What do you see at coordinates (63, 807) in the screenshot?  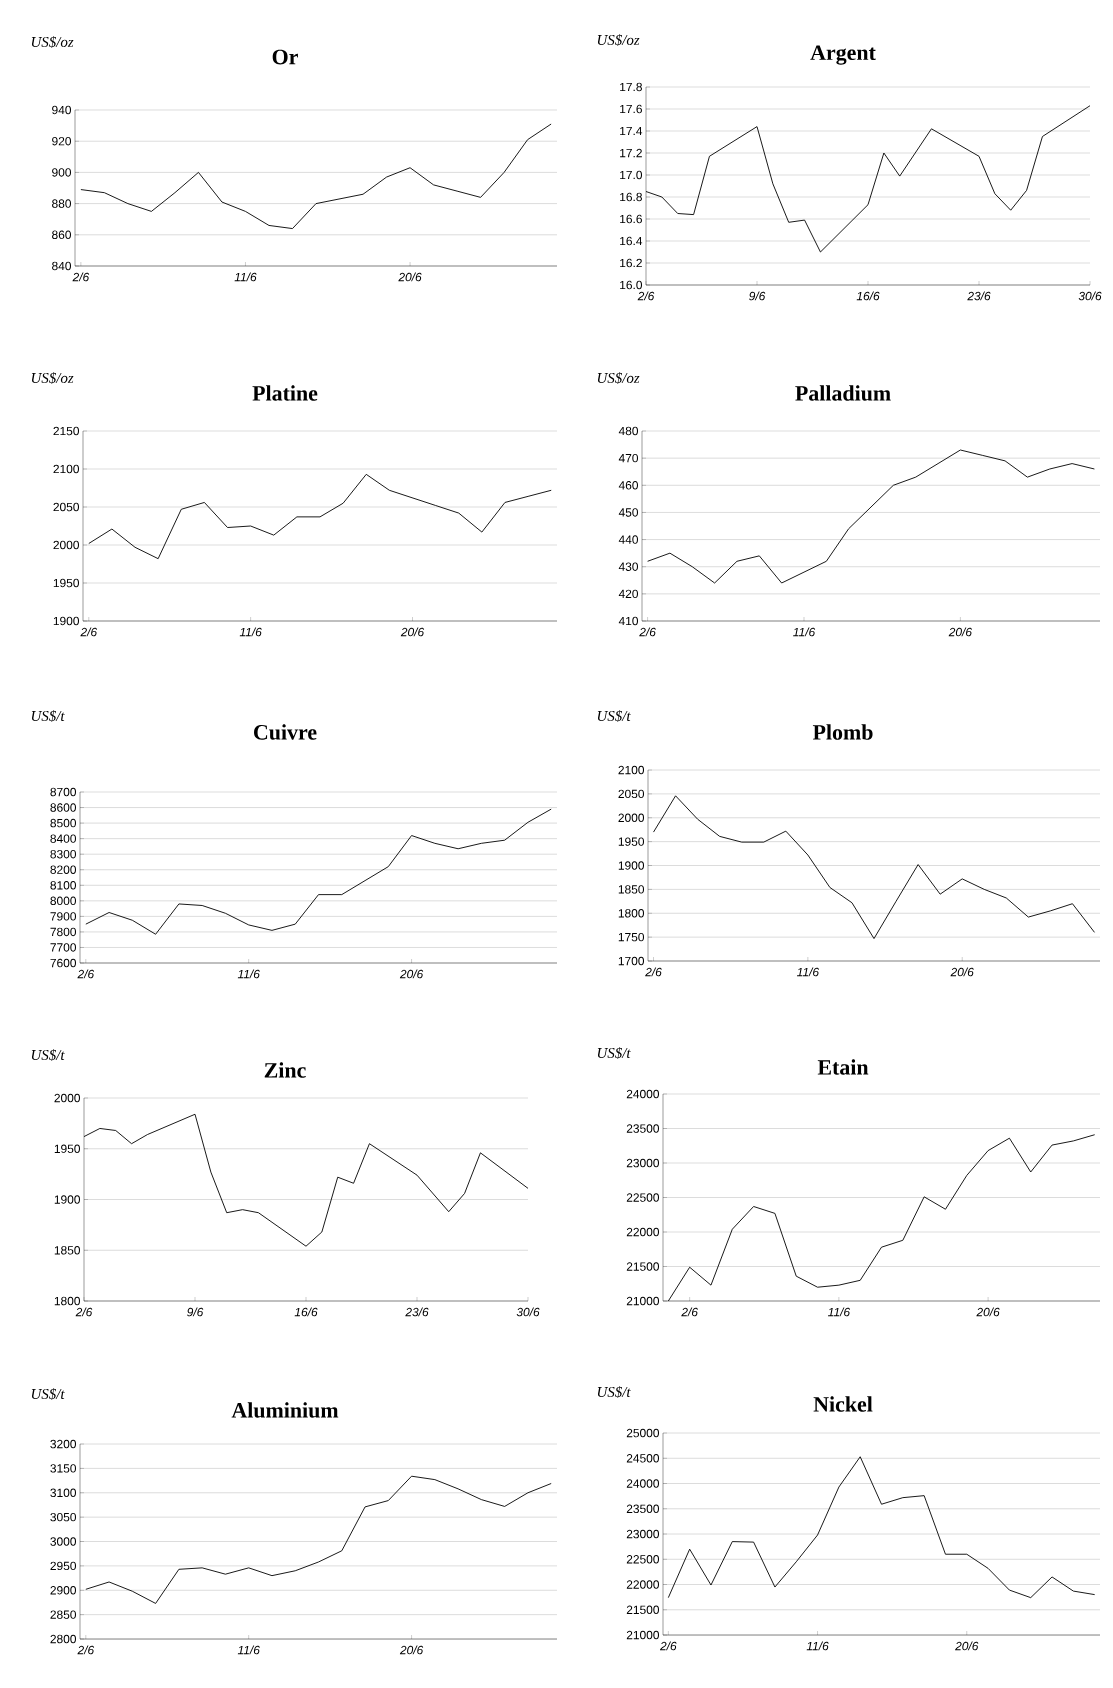 I see `y-tick-label: 8600` at bounding box center [63, 807].